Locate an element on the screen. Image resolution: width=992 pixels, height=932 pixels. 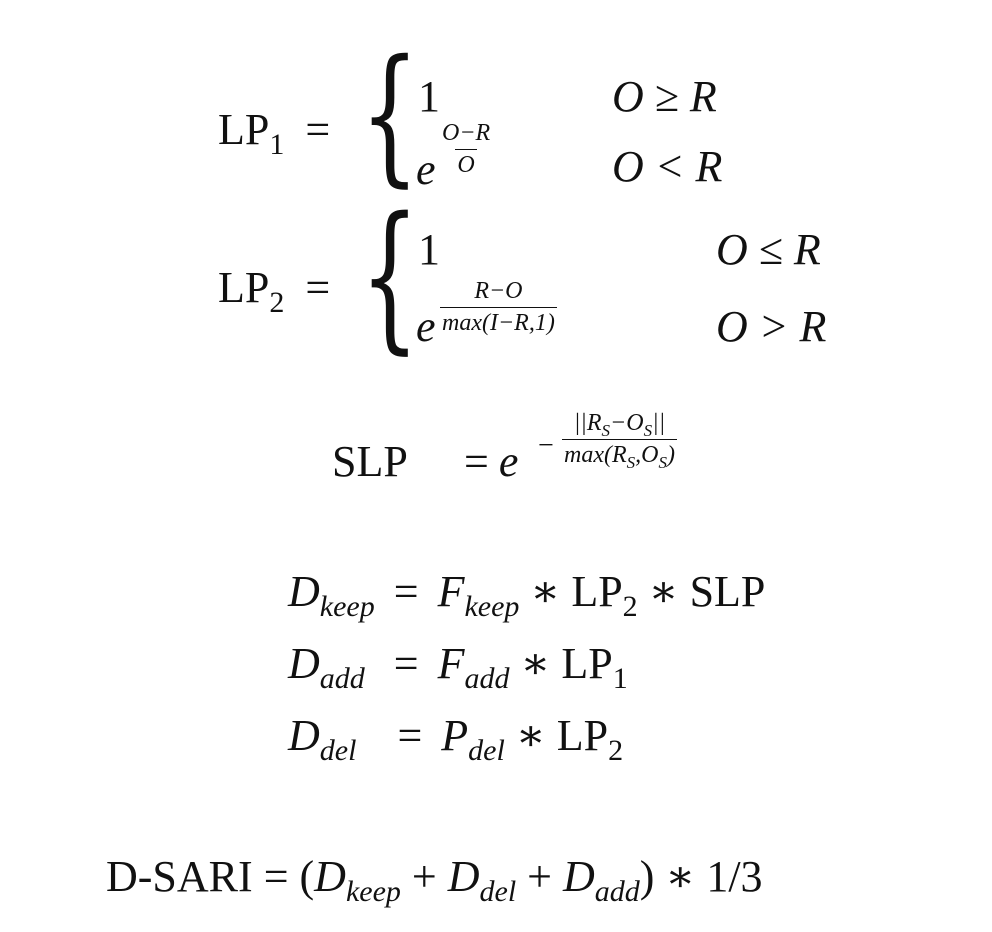
slp-equals: = is located at coordinates (476, 461).